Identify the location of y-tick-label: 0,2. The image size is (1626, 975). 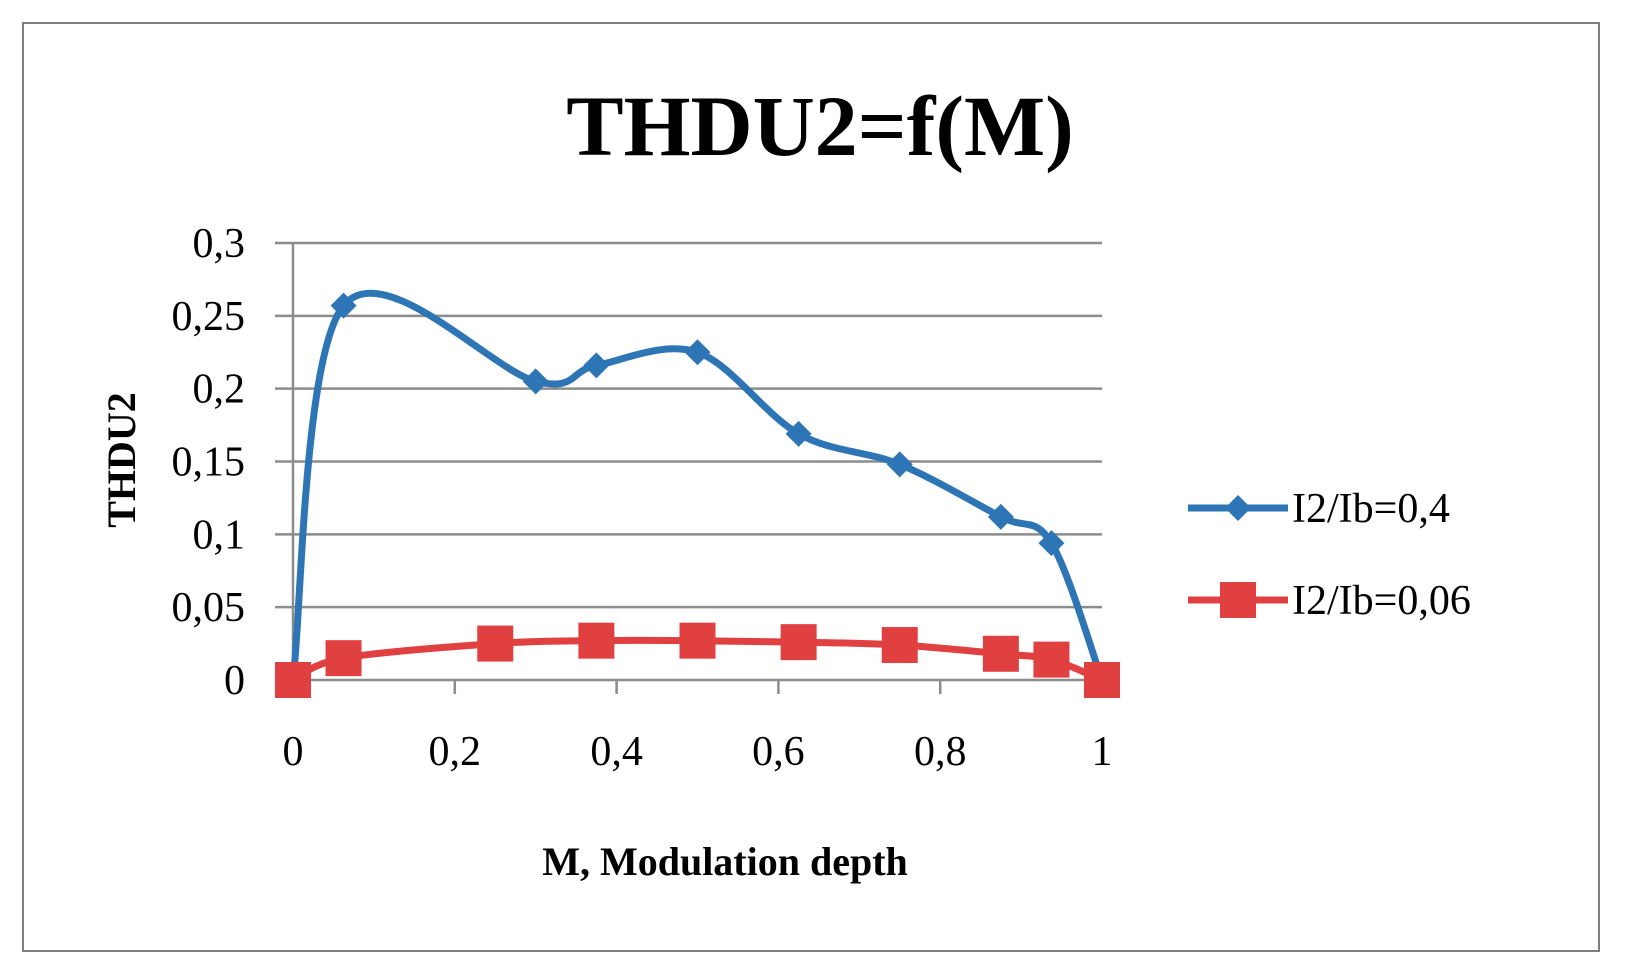
(219, 390).